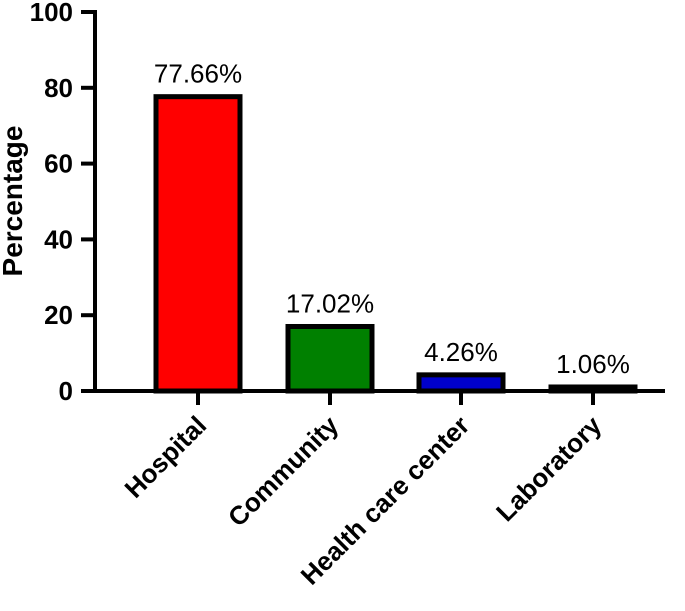 The width and height of the screenshot is (685, 611). What do you see at coordinates (330, 303) in the screenshot?
I see `data-label-2: 17.02%` at bounding box center [330, 303].